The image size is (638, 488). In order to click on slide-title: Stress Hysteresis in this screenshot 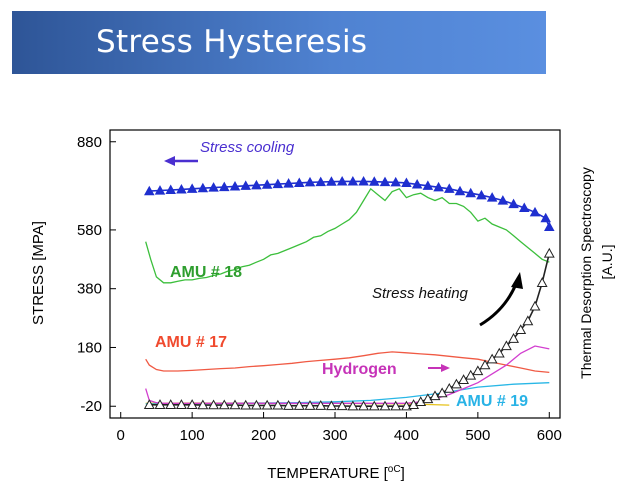, I will do `click(232, 42)`.